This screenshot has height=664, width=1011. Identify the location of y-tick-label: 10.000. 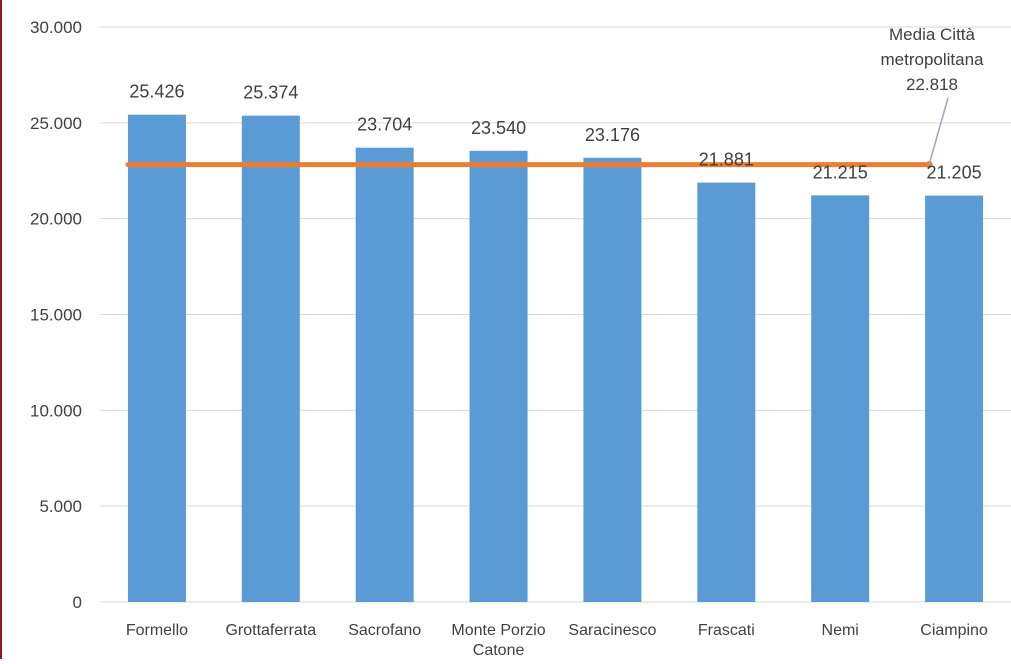
(56, 410).